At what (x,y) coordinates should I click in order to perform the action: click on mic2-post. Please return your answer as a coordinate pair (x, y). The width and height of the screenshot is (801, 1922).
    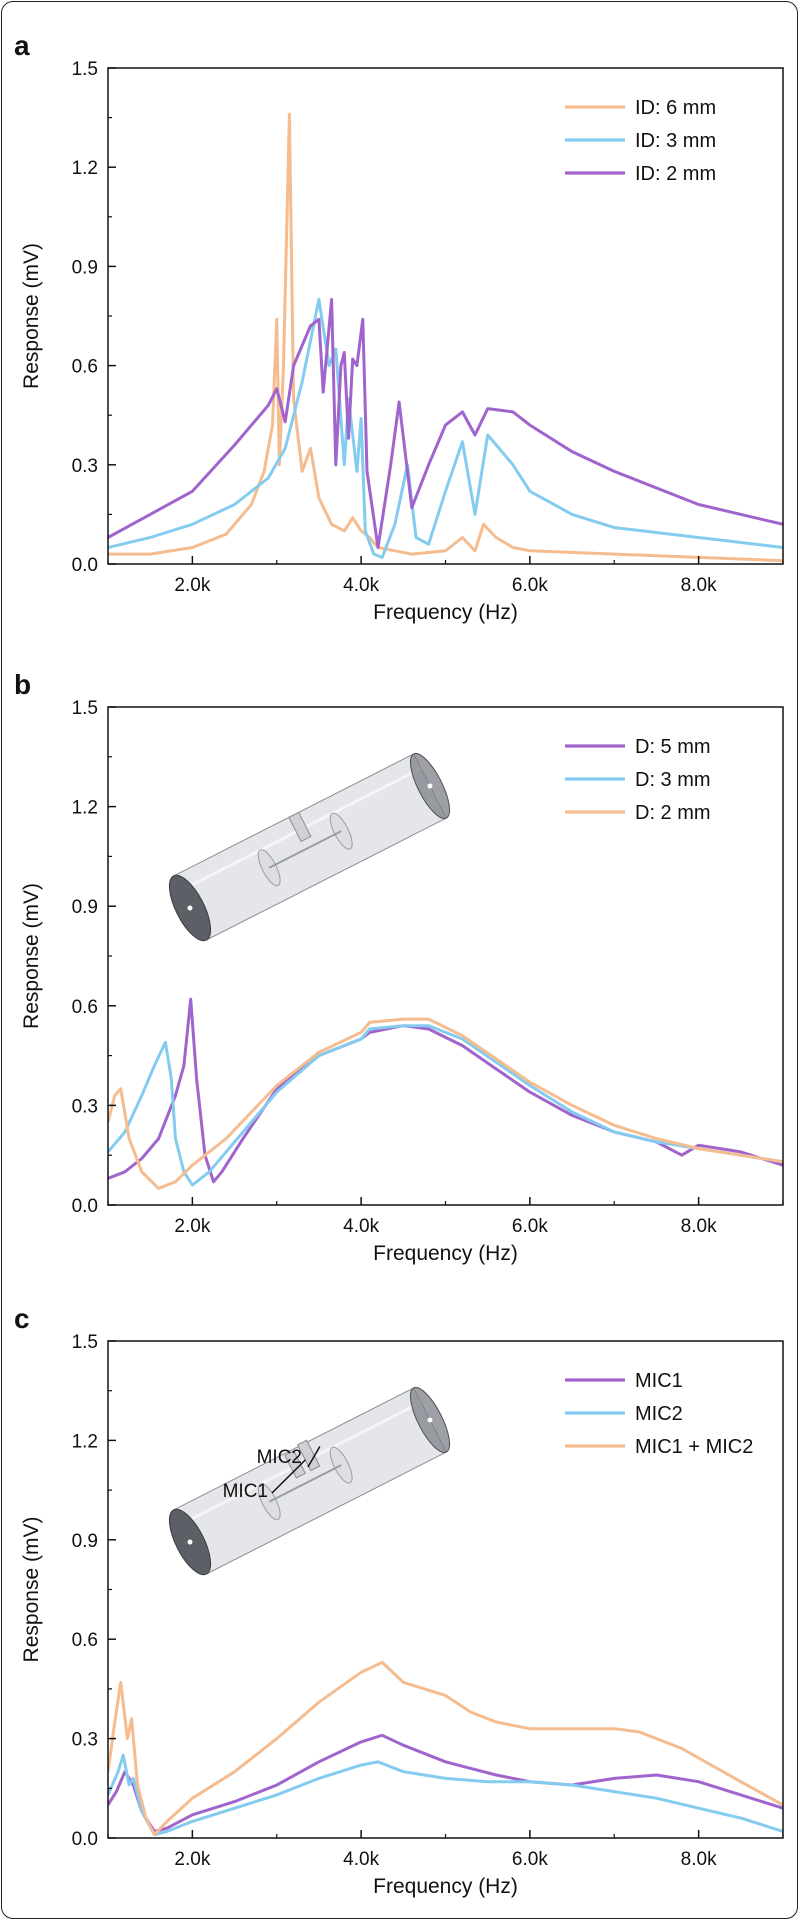
    Looking at the image, I should click on (308, 1455).